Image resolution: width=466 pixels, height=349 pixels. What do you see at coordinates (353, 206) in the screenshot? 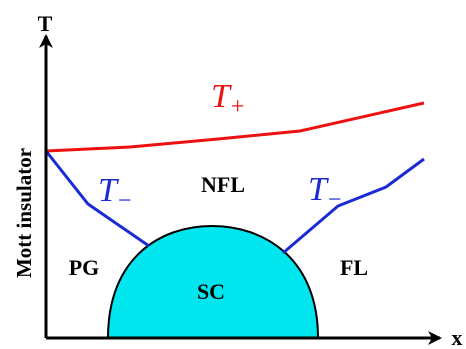
I see `t-minus-curve-right` at bounding box center [353, 206].